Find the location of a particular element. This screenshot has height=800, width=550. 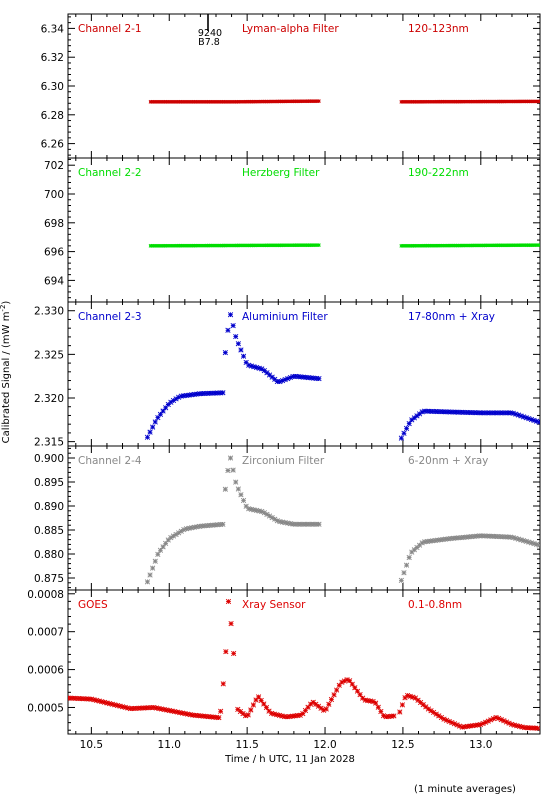

y-tick-label: 0.0005 is located at coordinates (45, 708).